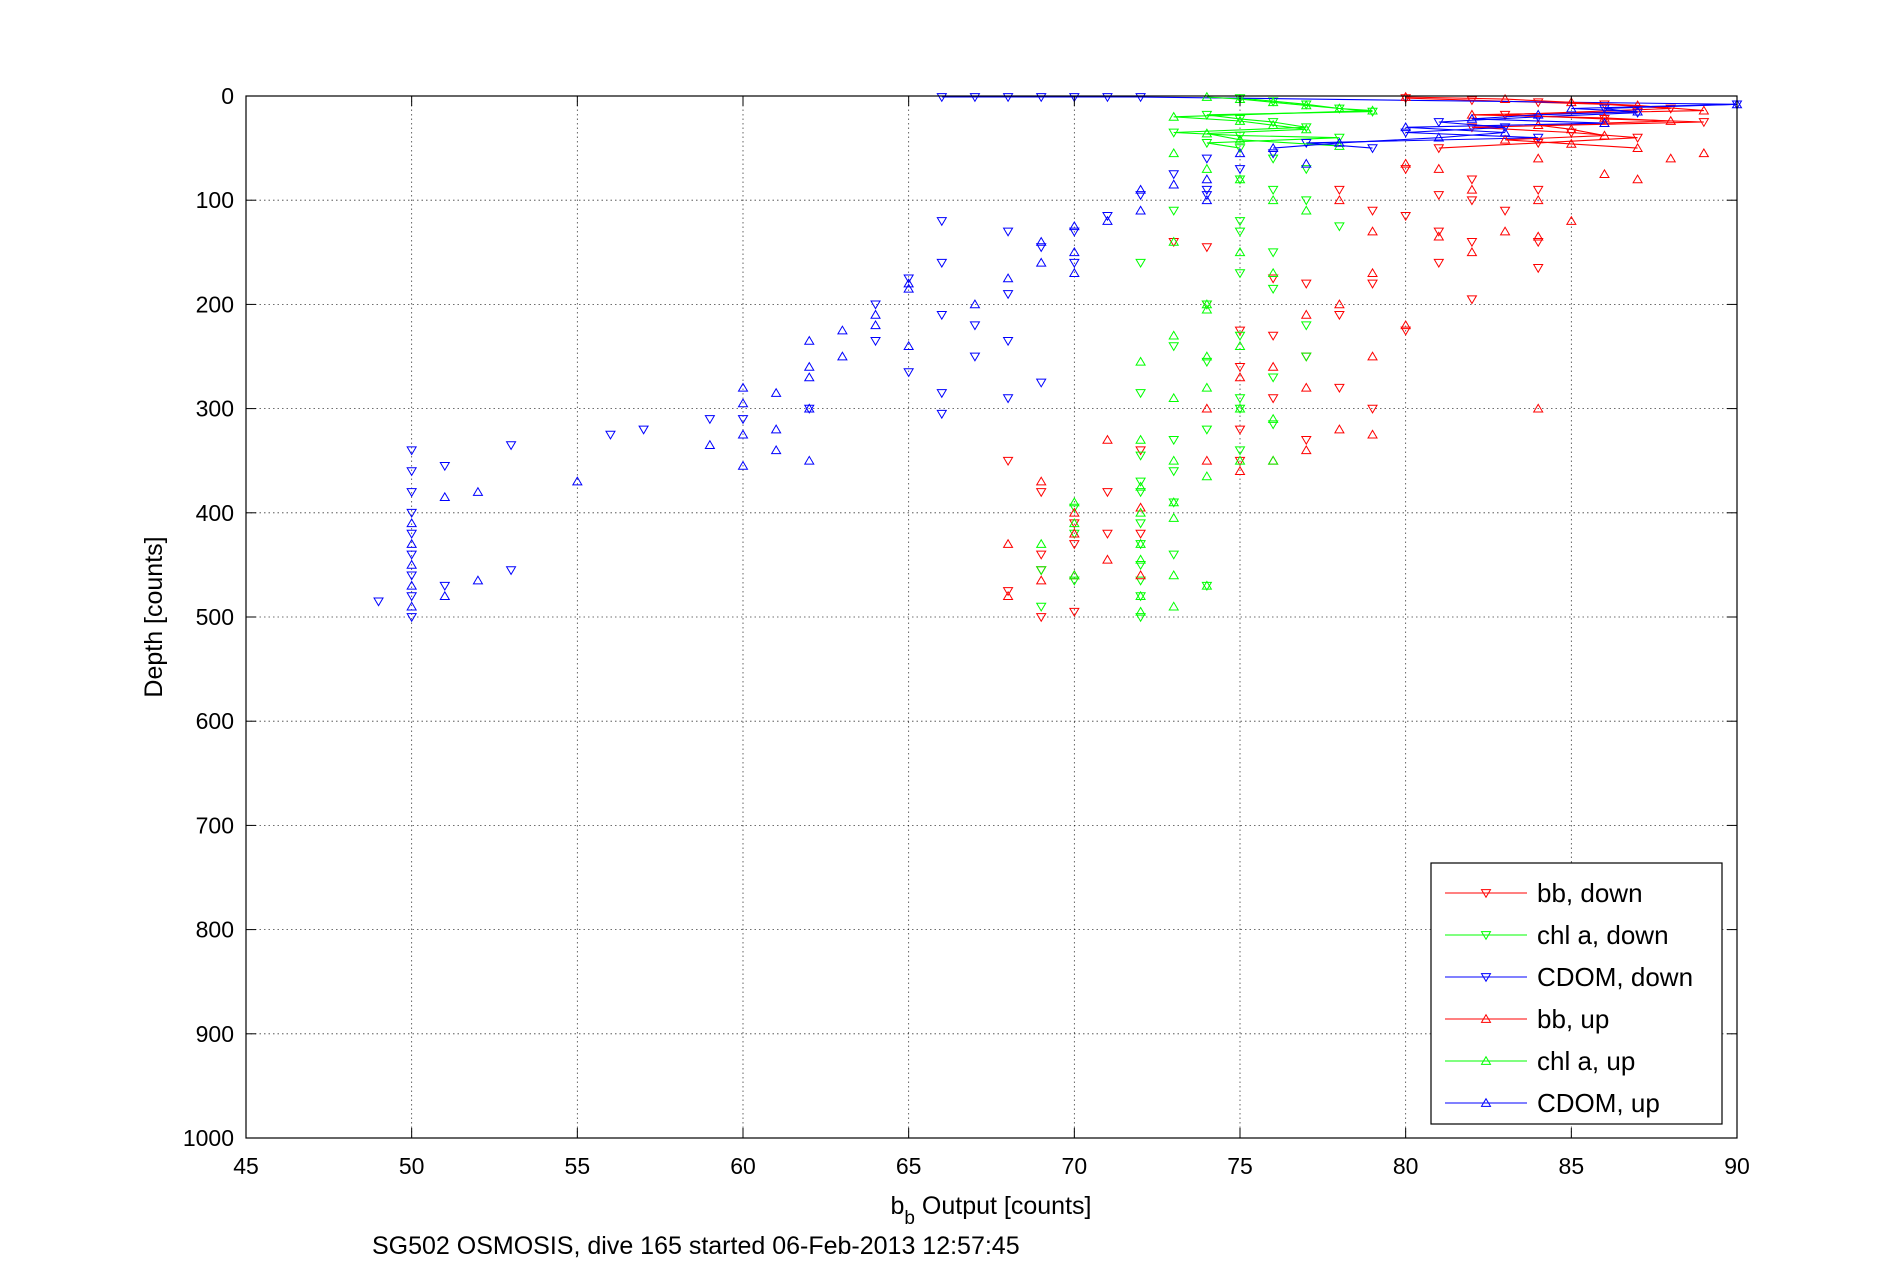 The height and width of the screenshot is (1262, 1891). What do you see at coordinates (1075, 1166) in the screenshot?
I see `x-tick-label: 70` at bounding box center [1075, 1166].